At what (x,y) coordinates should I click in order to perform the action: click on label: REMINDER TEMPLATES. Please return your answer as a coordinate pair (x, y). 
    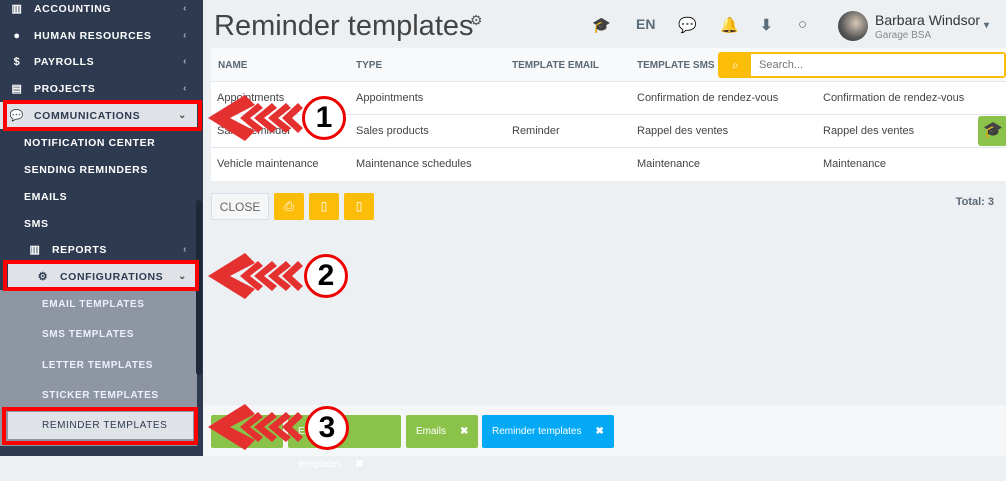
    Looking at the image, I should click on (105, 425).